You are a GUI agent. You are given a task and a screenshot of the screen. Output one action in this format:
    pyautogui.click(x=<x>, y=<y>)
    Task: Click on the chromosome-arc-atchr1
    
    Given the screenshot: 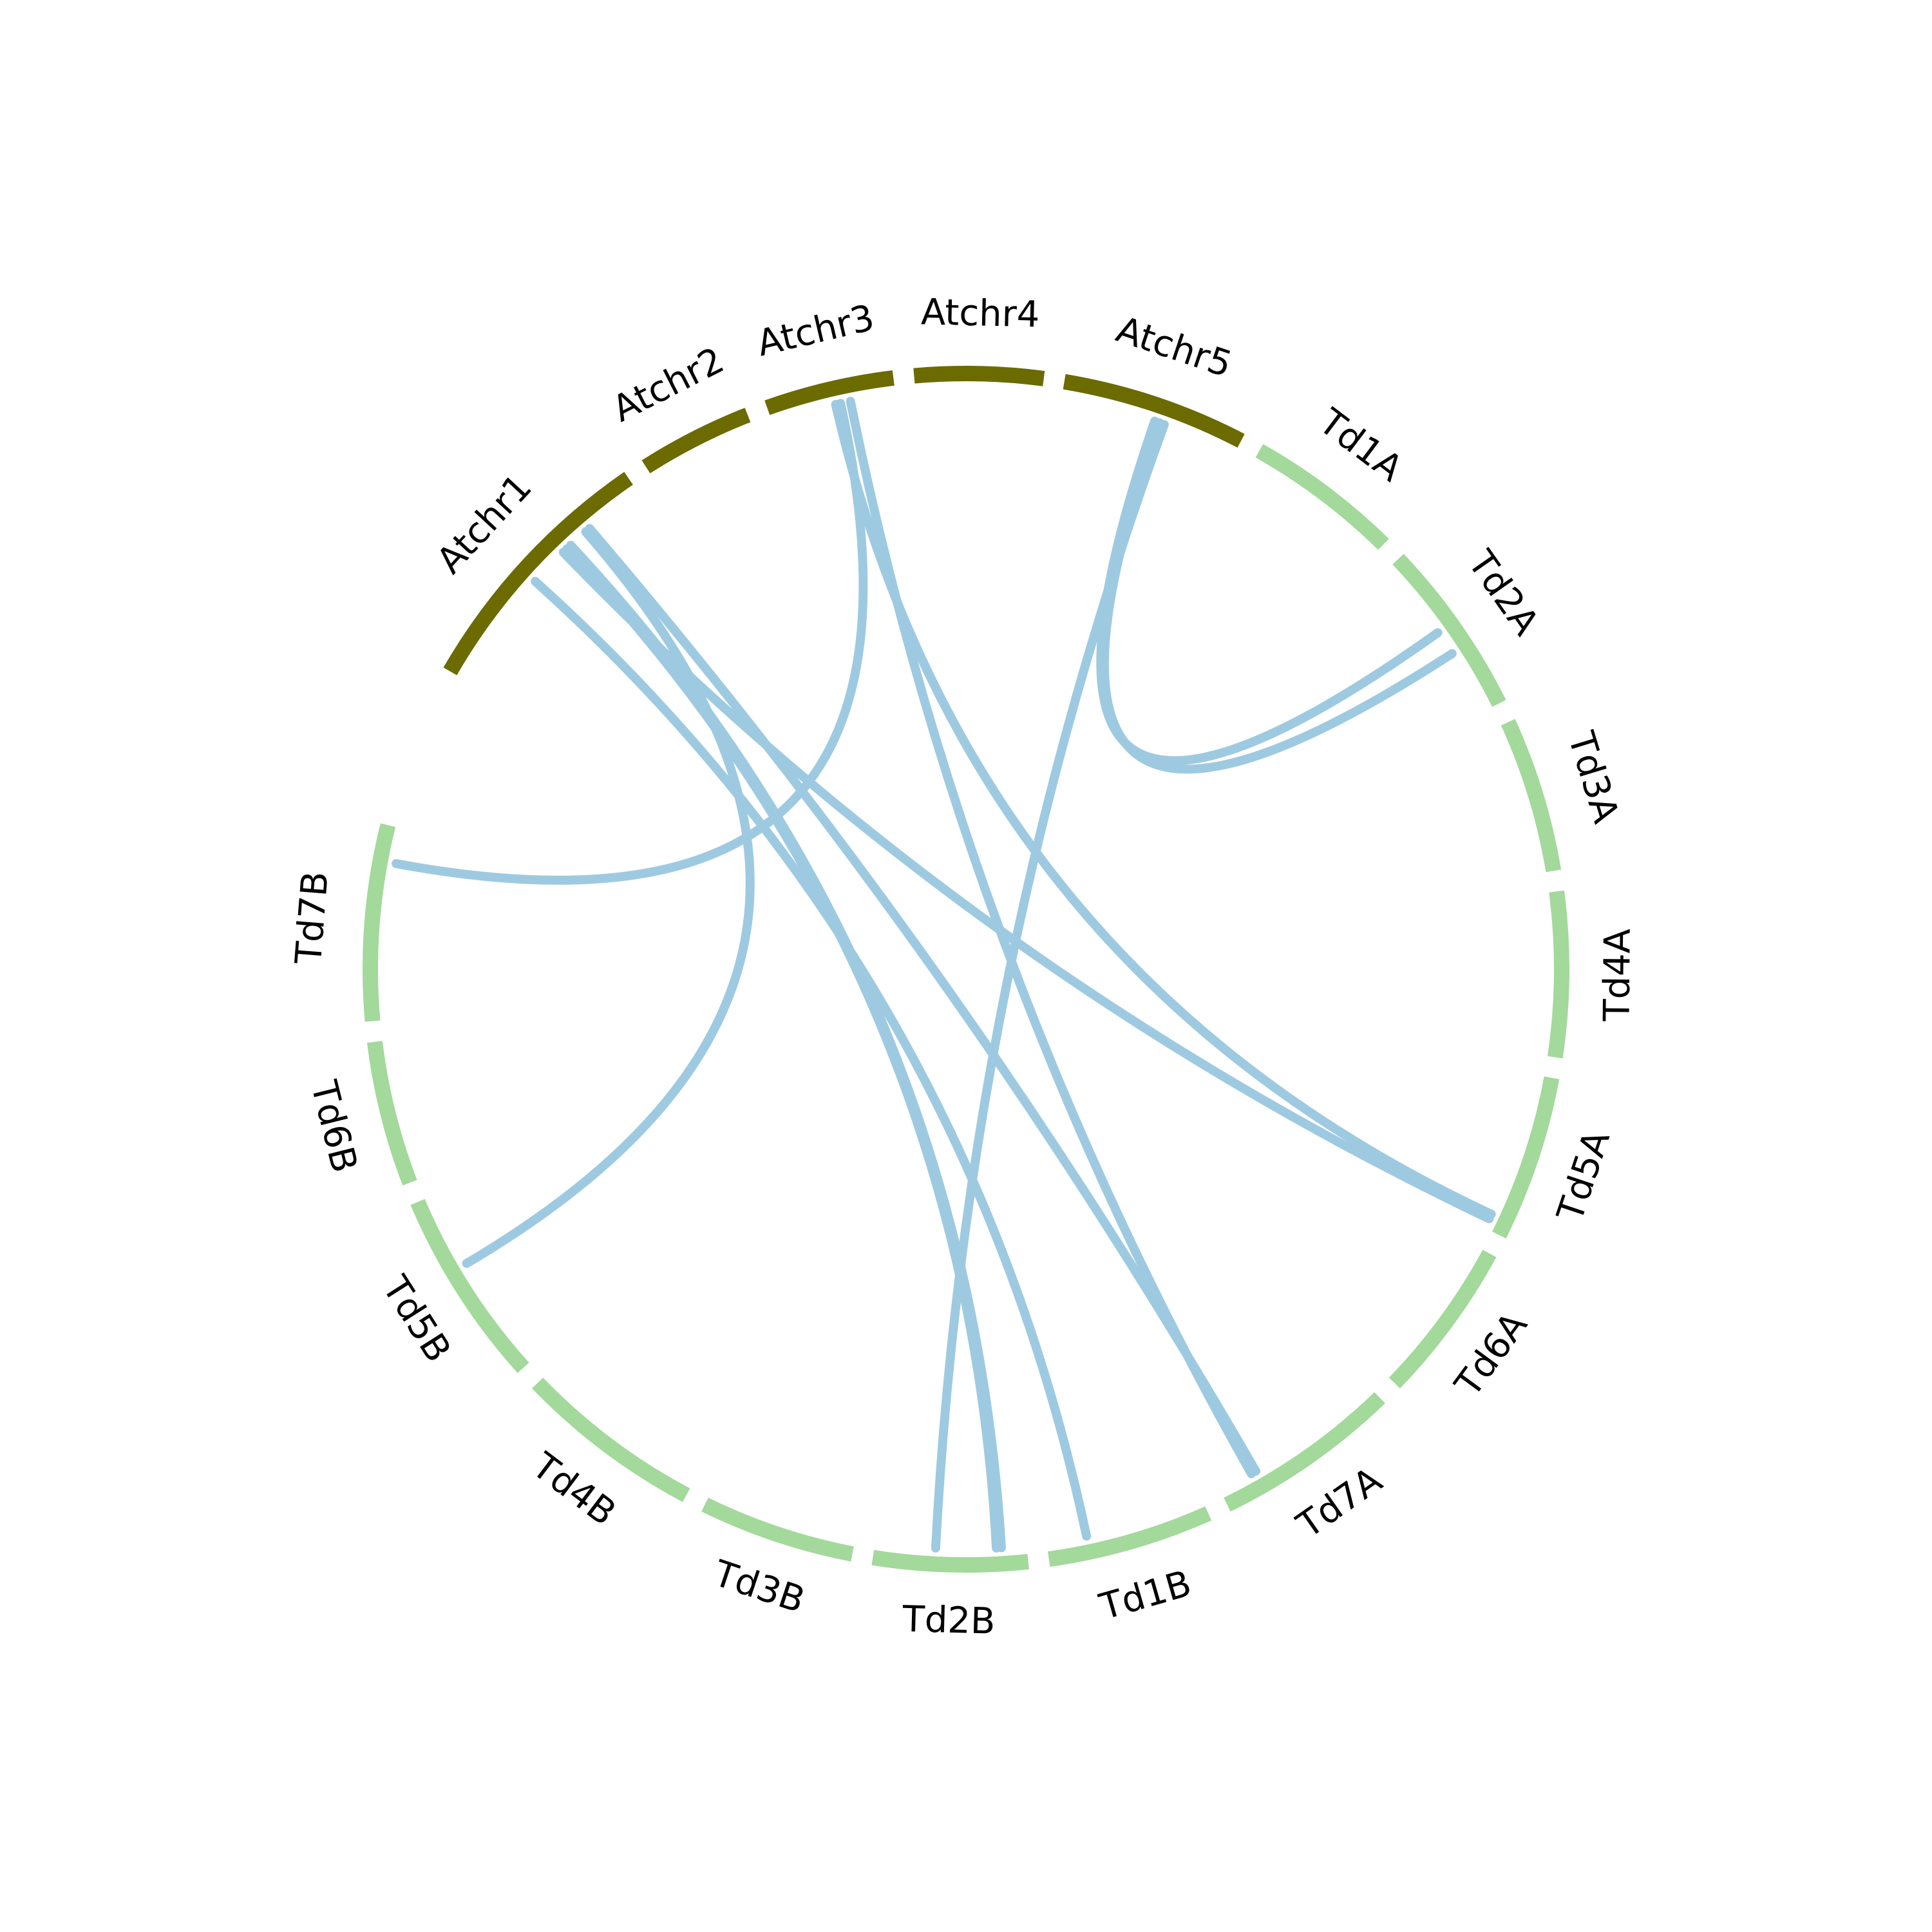 What is the action you would take?
    pyautogui.click(x=538, y=573)
    